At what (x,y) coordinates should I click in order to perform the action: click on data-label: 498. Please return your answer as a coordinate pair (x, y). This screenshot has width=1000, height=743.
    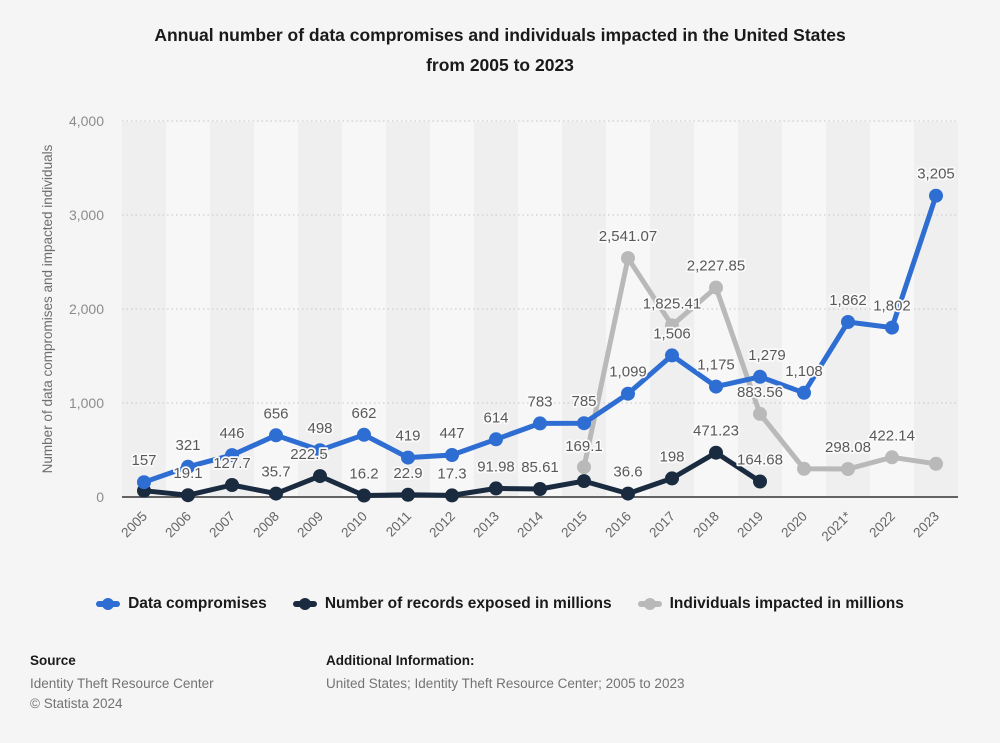
    Looking at the image, I should click on (319, 428).